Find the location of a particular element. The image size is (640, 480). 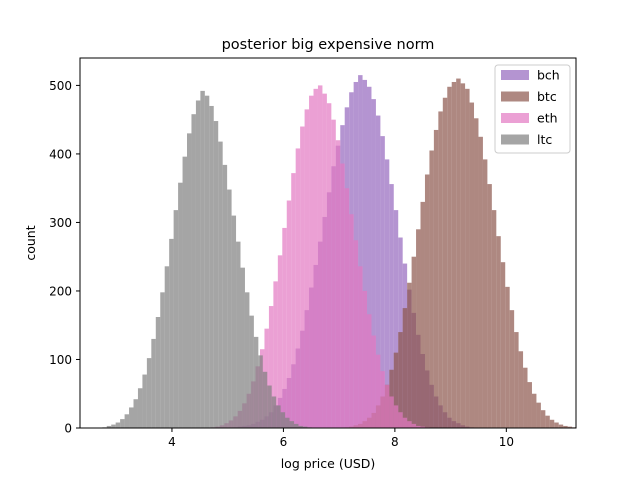

y-axis-label: count is located at coordinates (30, 242).